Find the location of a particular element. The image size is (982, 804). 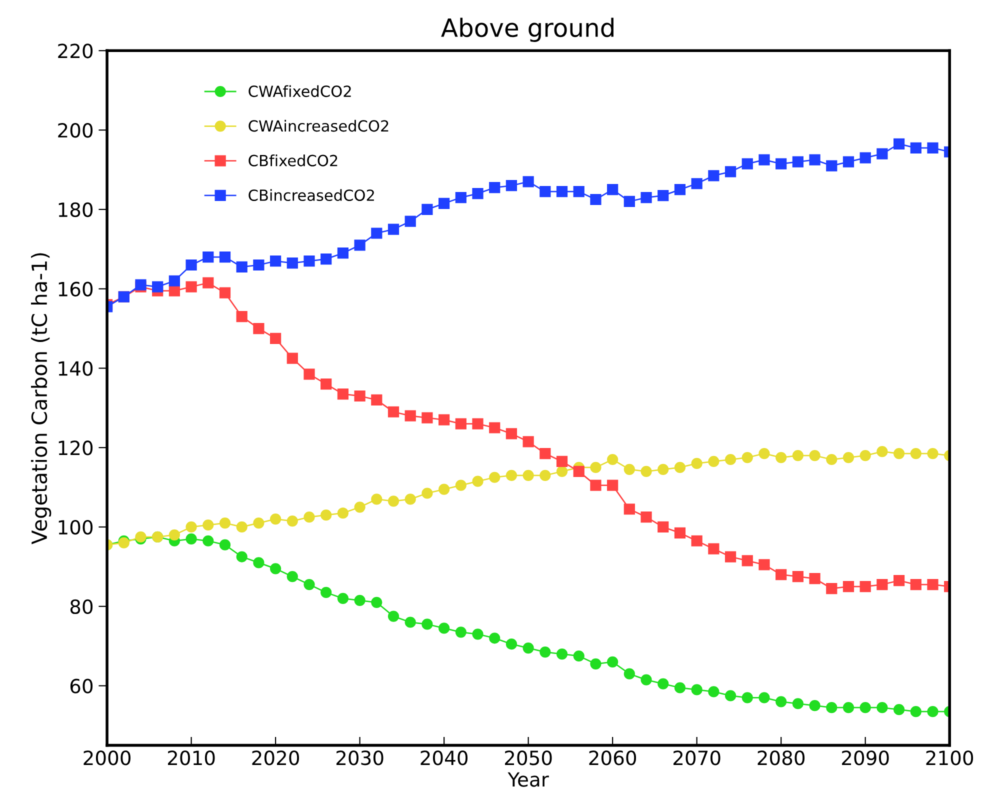

y-tick-label: 60 is located at coordinates (81, 686).